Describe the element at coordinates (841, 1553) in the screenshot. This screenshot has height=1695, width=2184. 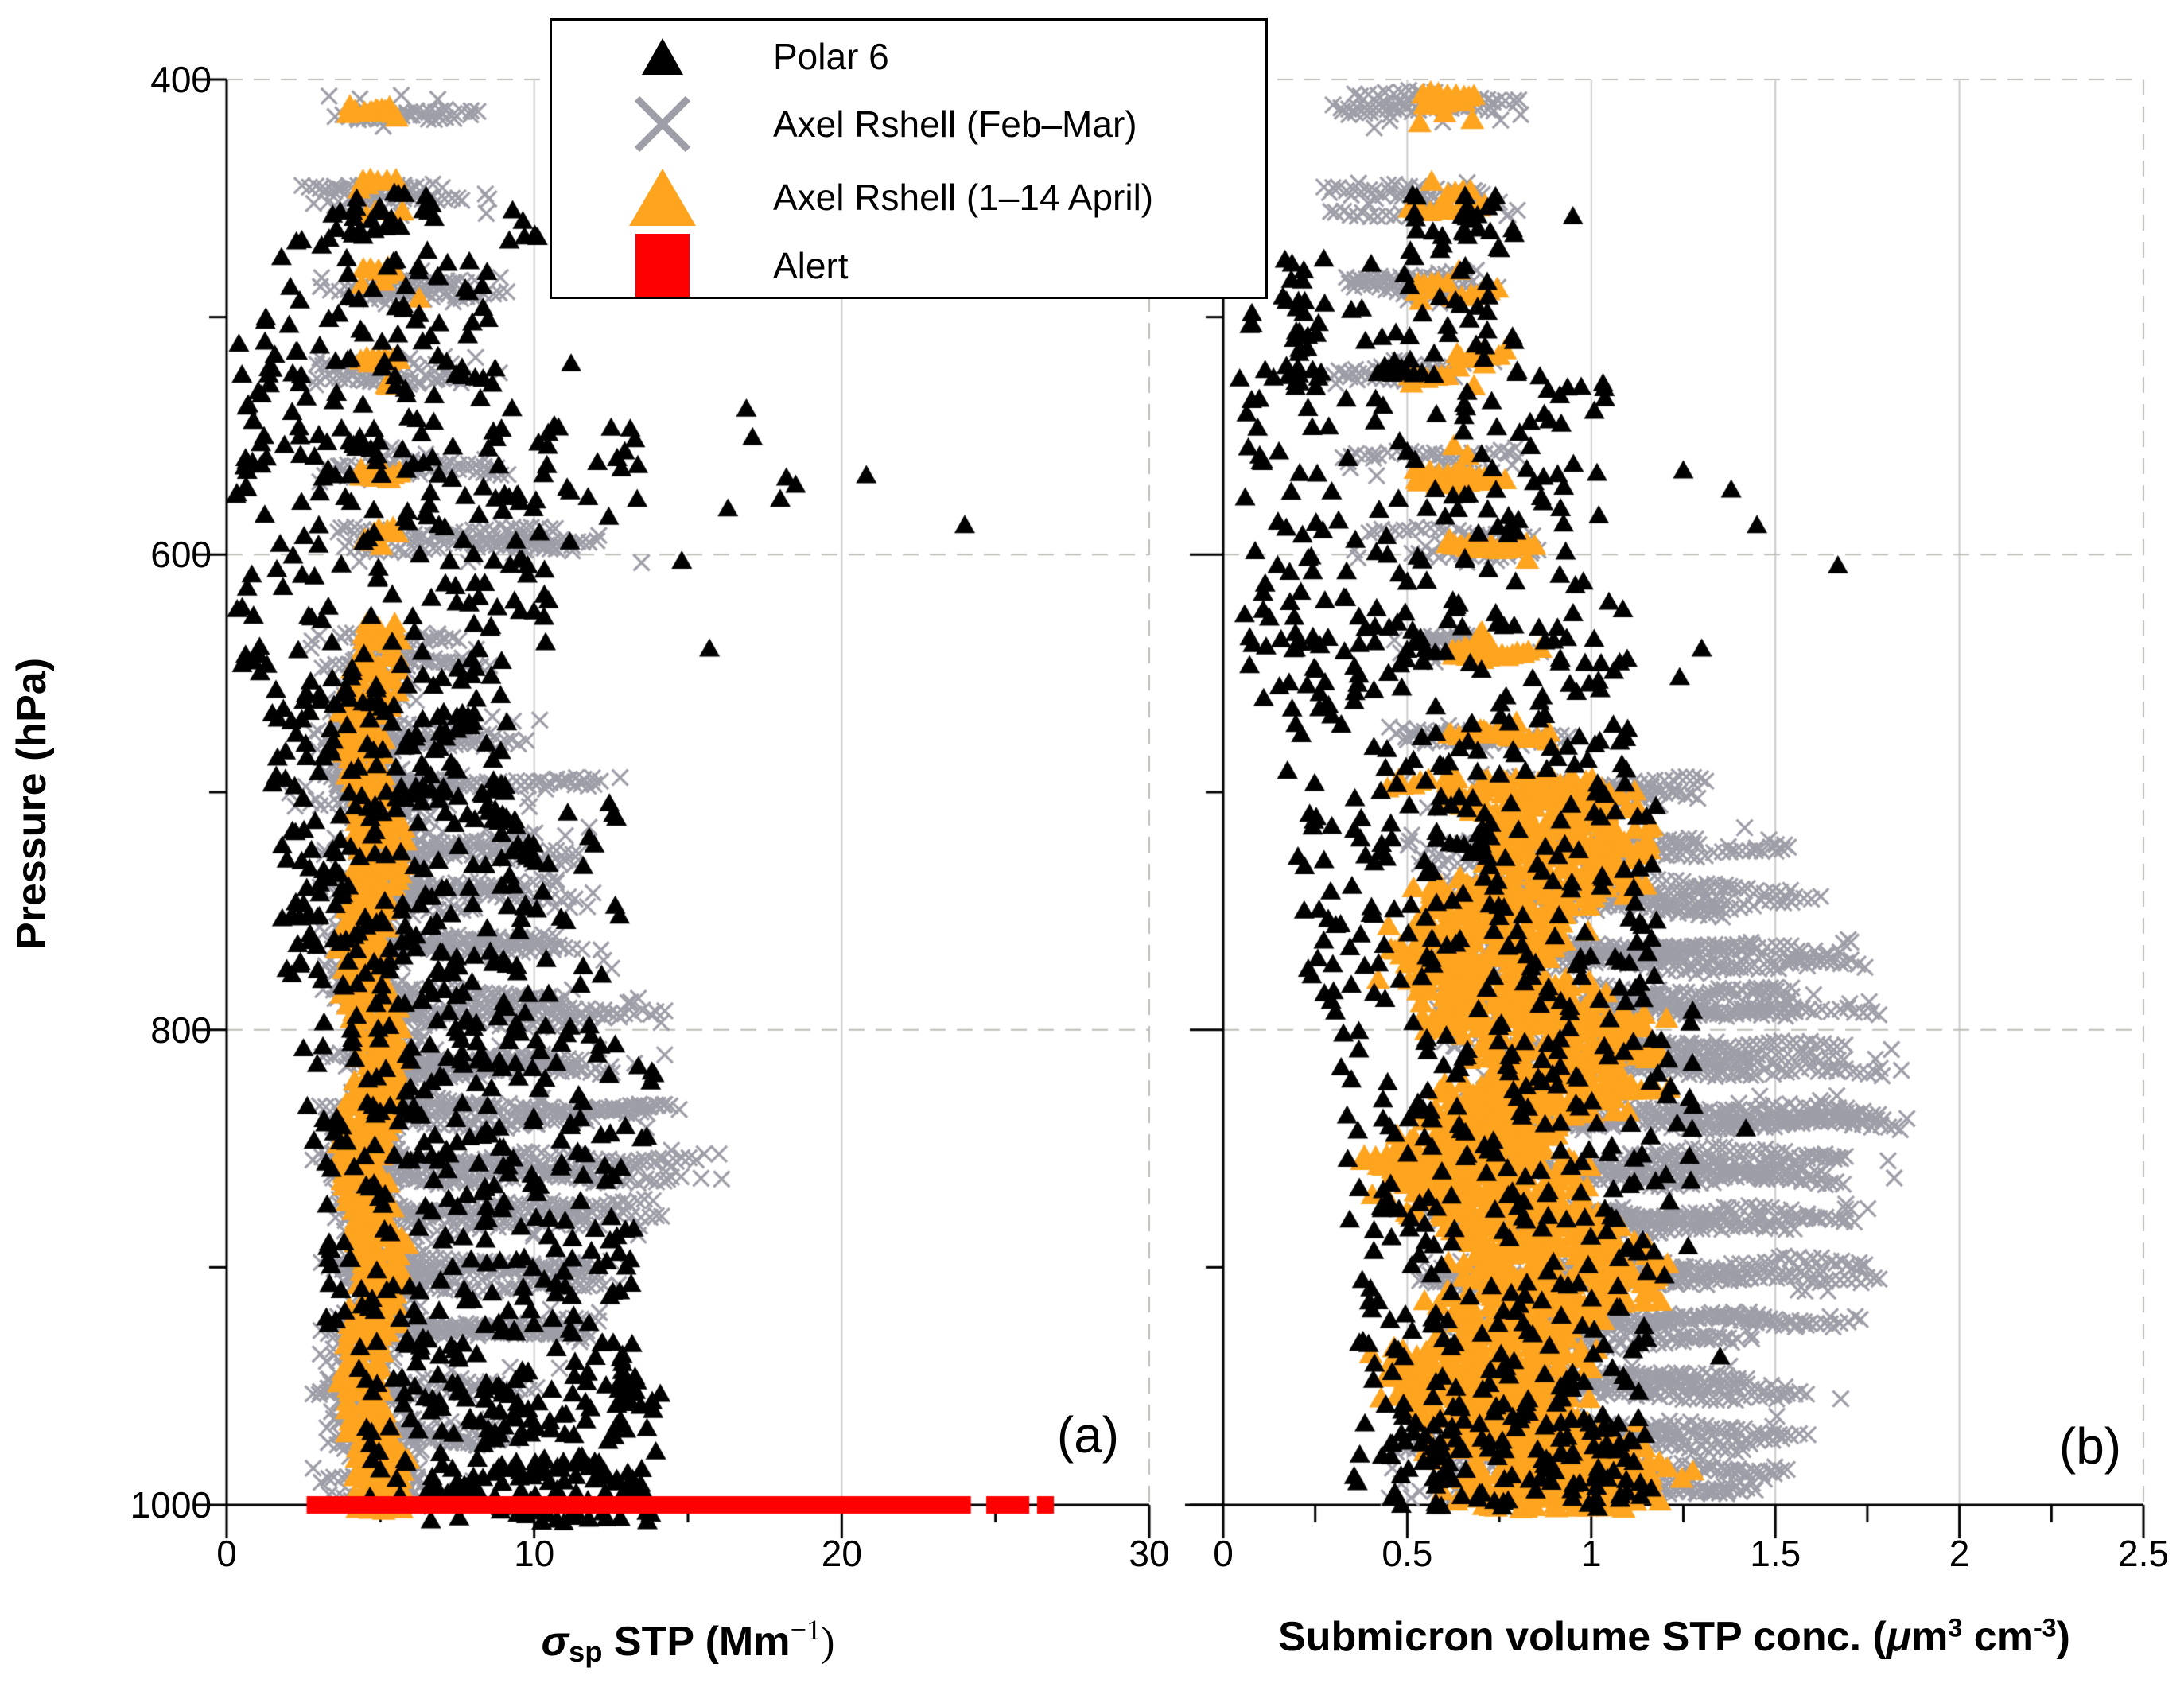
I see `x-tick-label: 20` at that location.